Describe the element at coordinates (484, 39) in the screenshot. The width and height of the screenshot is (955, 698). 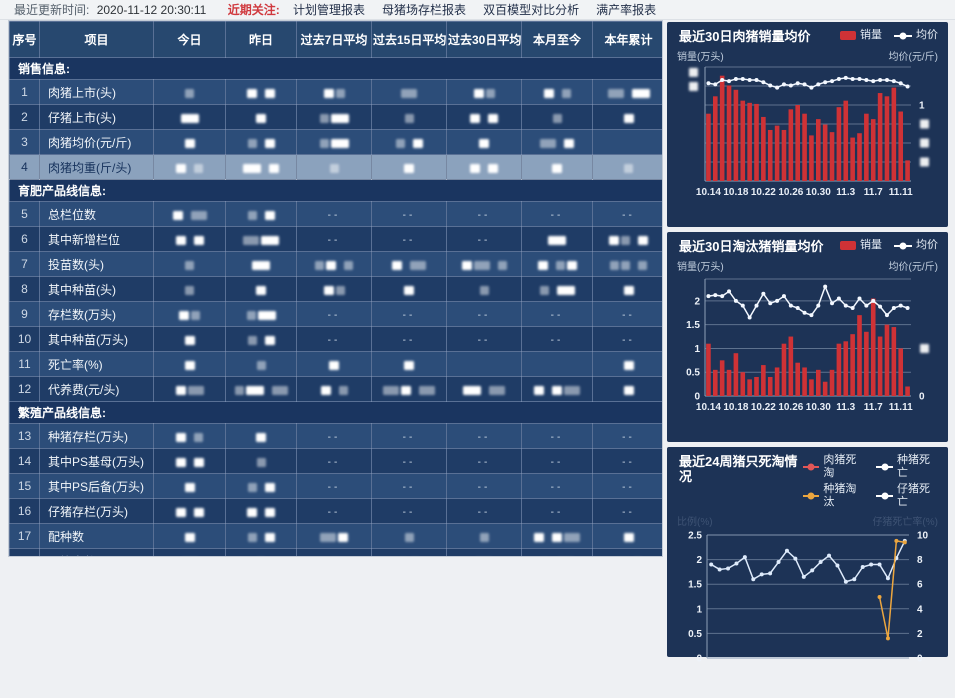
I see `column-header: 过去30日平均` at that location.